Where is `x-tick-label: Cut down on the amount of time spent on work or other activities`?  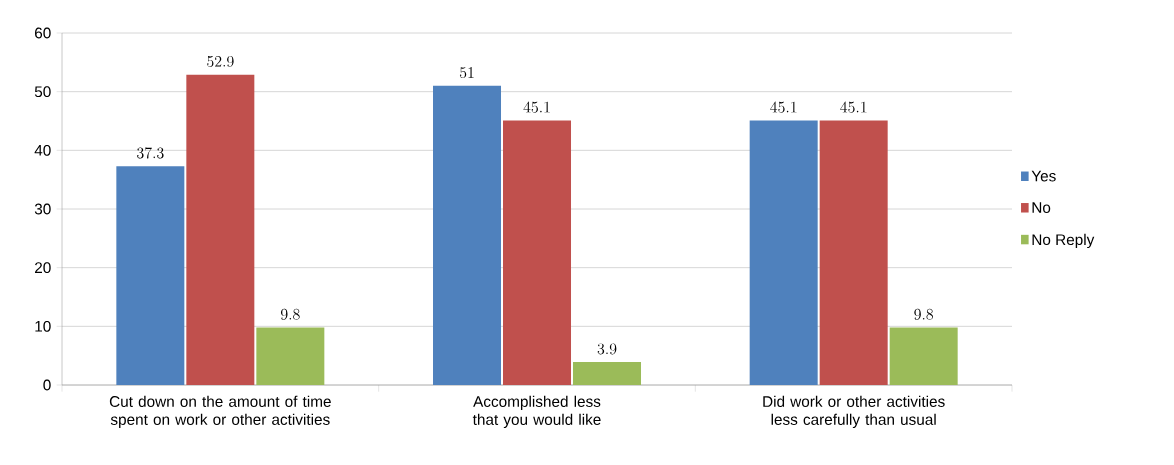 x-tick-label: Cut down on the amount of time spent on work or other activities is located at coordinates (220, 411).